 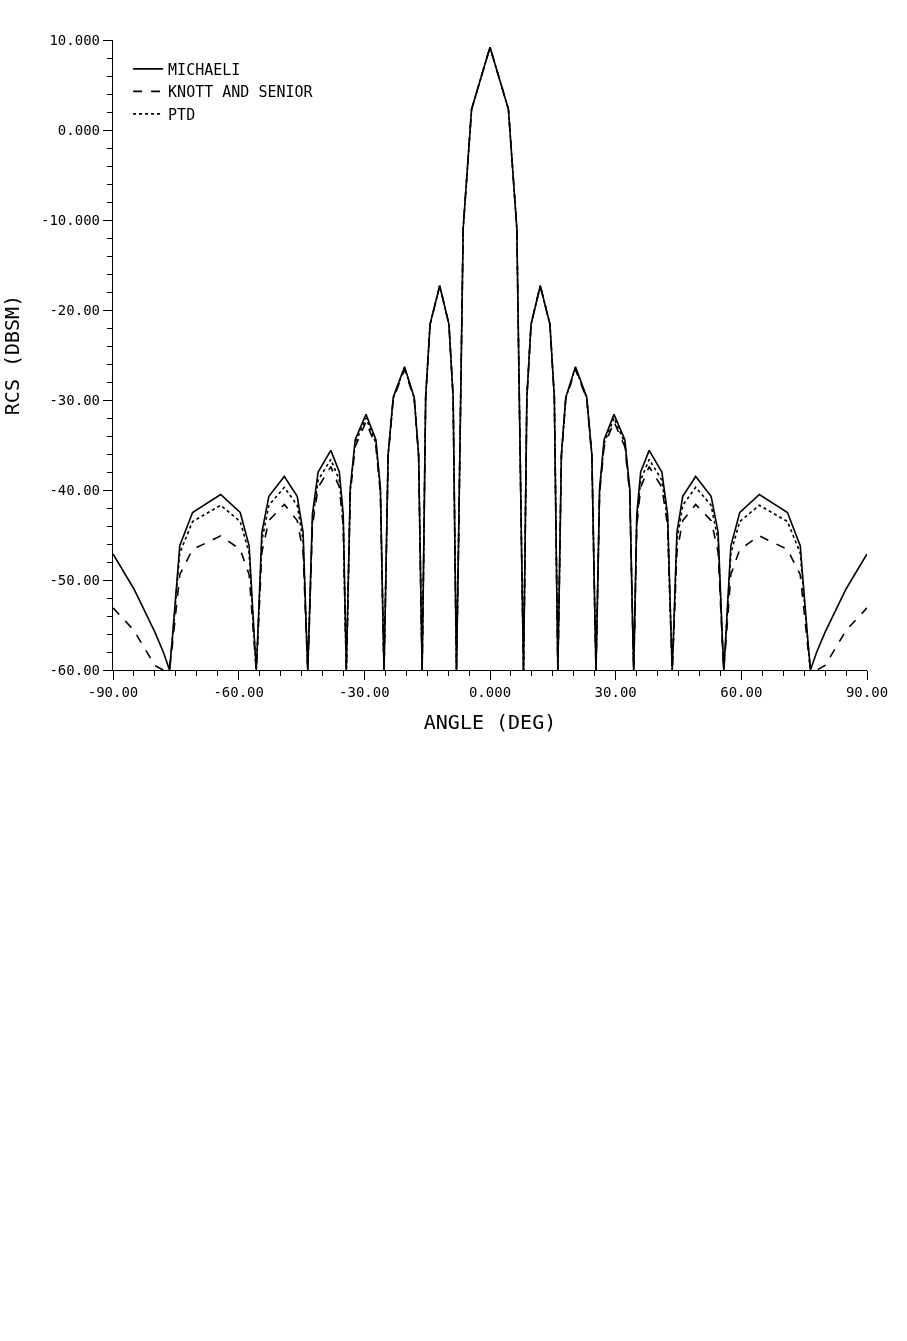 What do you see at coordinates (241, 92) in the screenshot?
I see `legend-label: KNOTT AND SENIOR` at bounding box center [241, 92].